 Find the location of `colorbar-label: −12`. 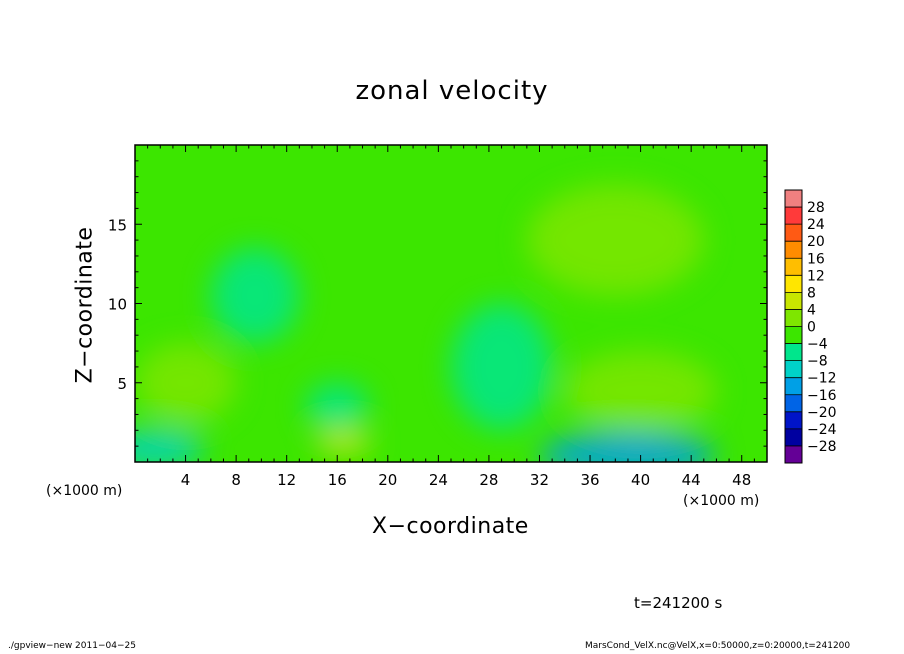

colorbar-label: −12 is located at coordinates (822, 379).